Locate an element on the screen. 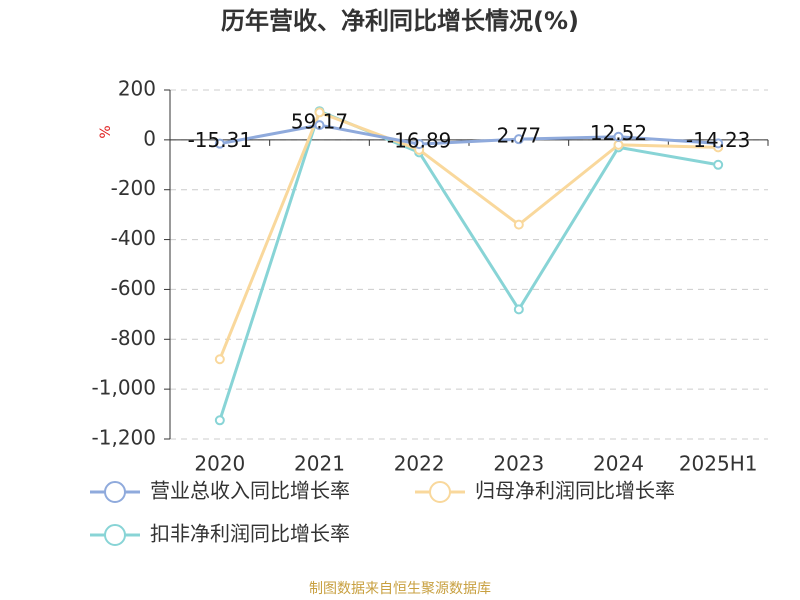 The image size is (800, 600). y-tick-label: -1,200 is located at coordinates (124, 438).